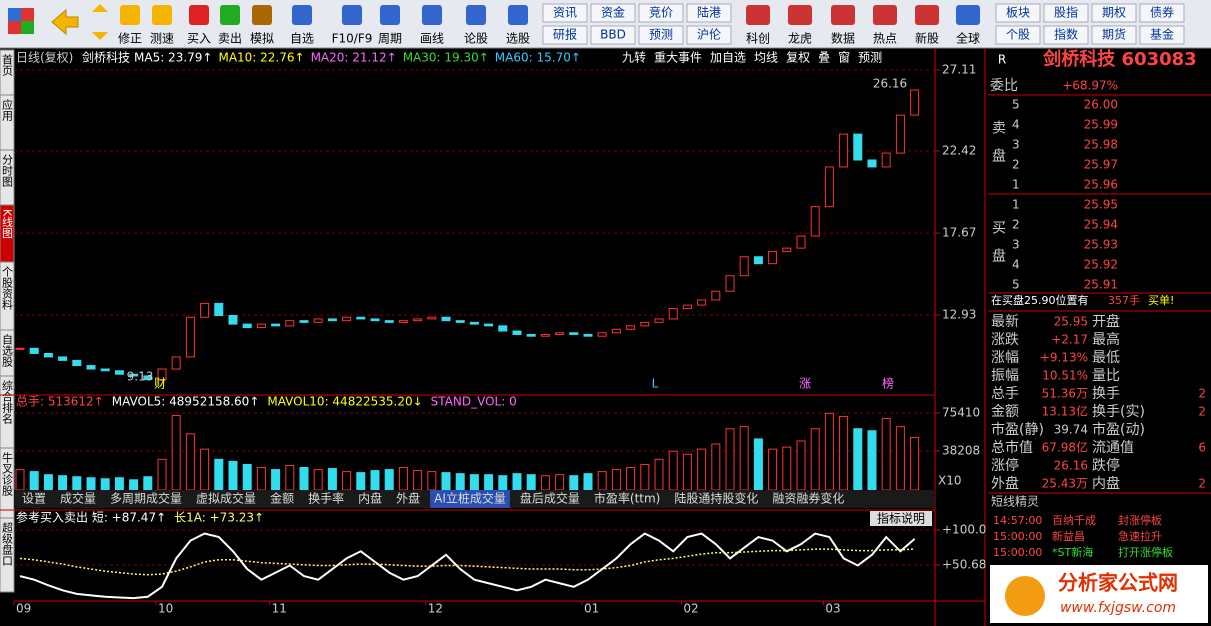 The image size is (1211, 626). What do you see at coordinates (927, 38) in the screenshot?
I see `toolbar-button: 新股` at bounding box center [927, 38].